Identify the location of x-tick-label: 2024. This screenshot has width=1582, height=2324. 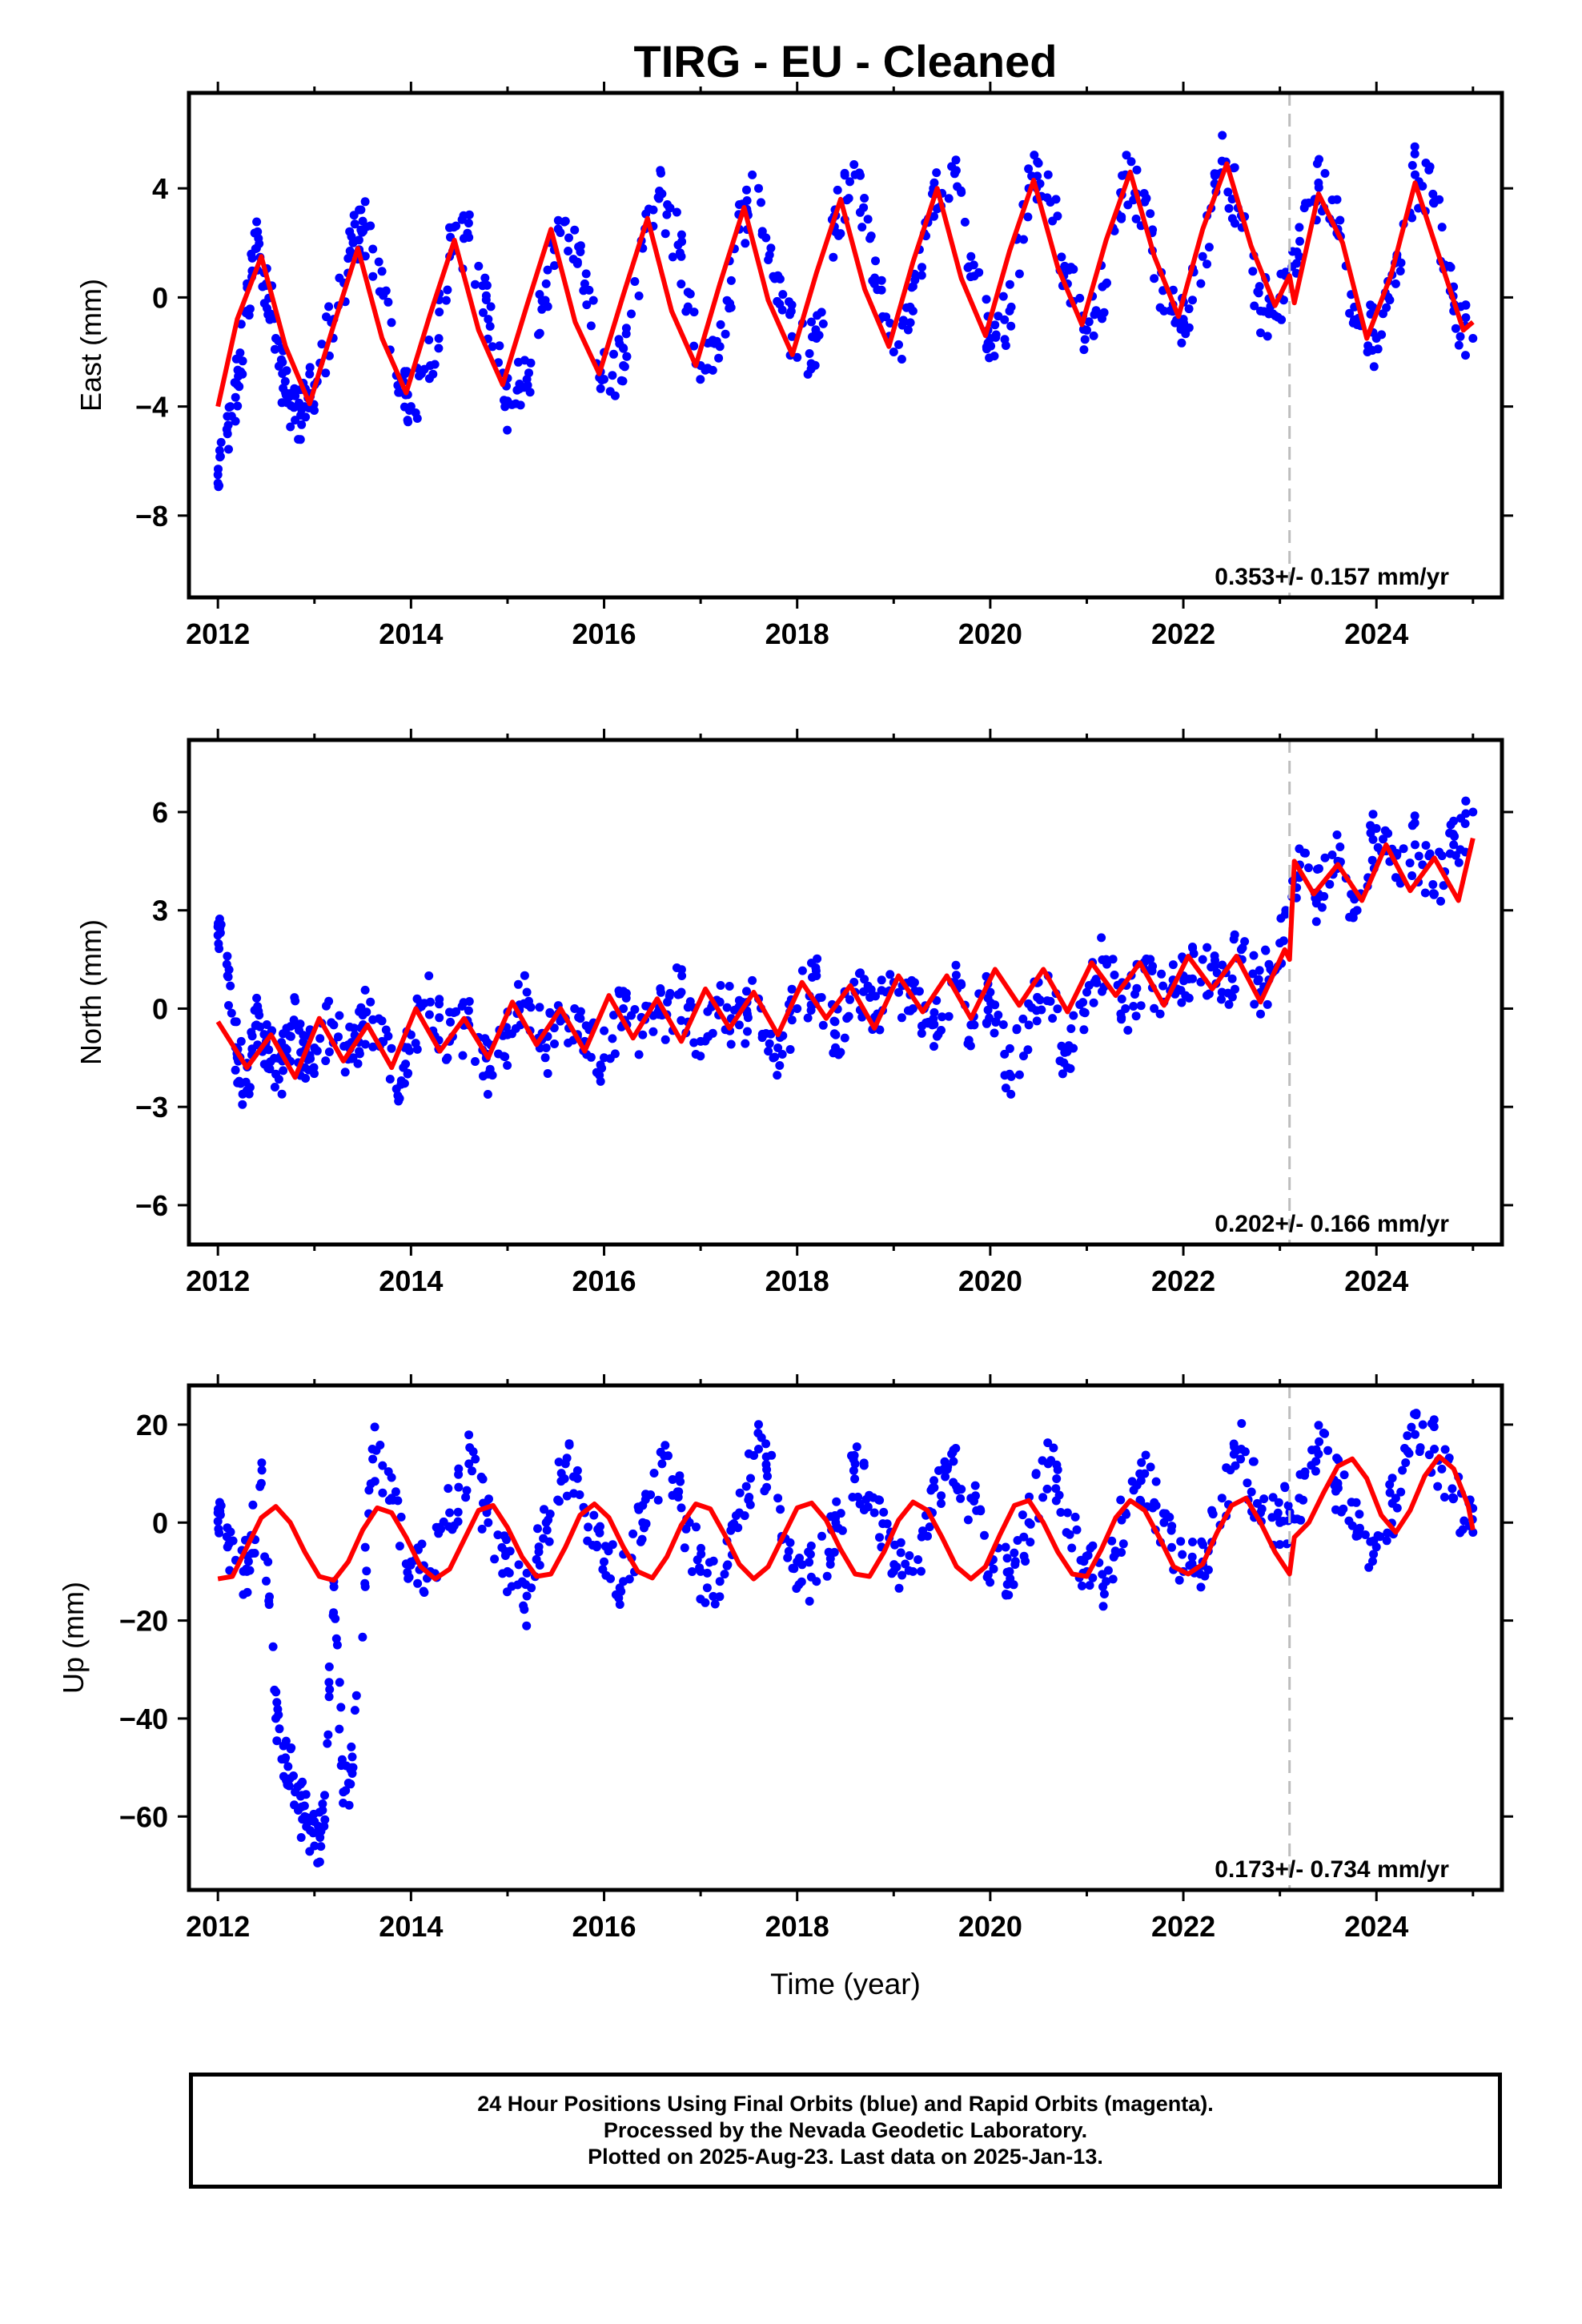
(1376, 1281).